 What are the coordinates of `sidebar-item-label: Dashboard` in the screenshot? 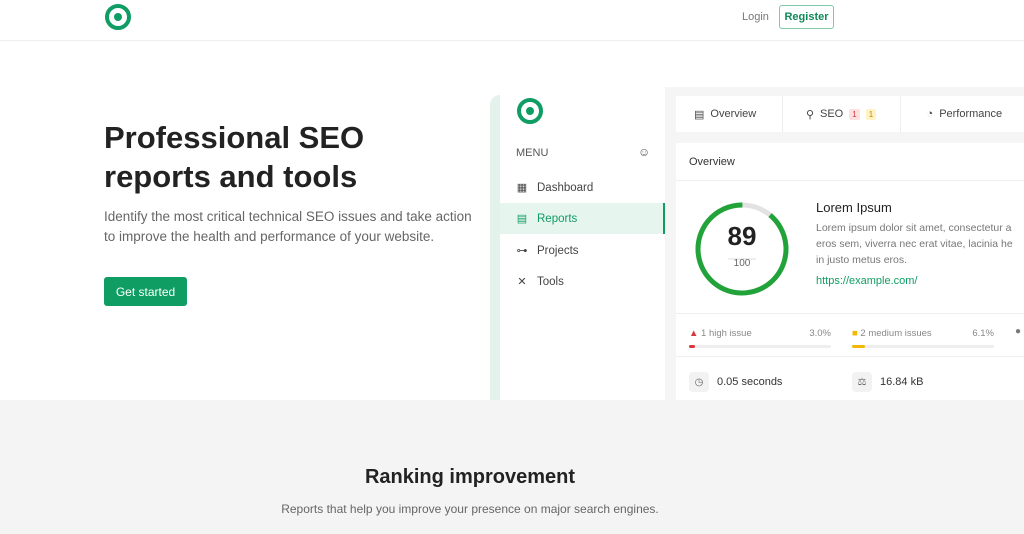 It's located at (565, 187).